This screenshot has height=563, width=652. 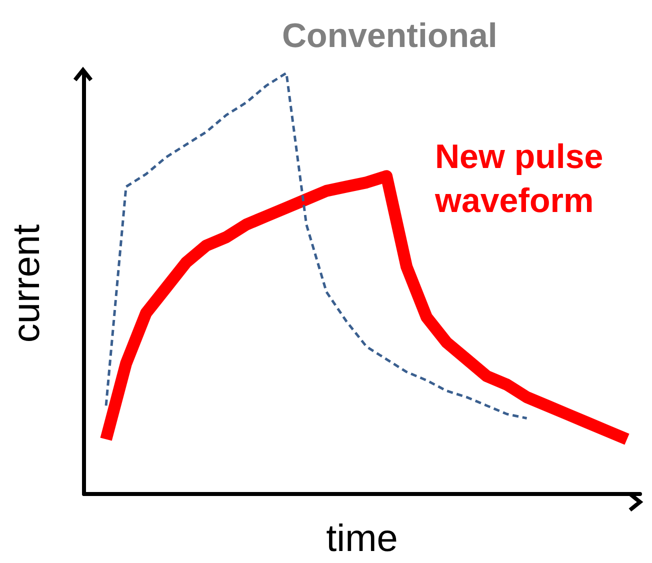 I want to click on series-label: Conventional, so click(x=390, y=36).